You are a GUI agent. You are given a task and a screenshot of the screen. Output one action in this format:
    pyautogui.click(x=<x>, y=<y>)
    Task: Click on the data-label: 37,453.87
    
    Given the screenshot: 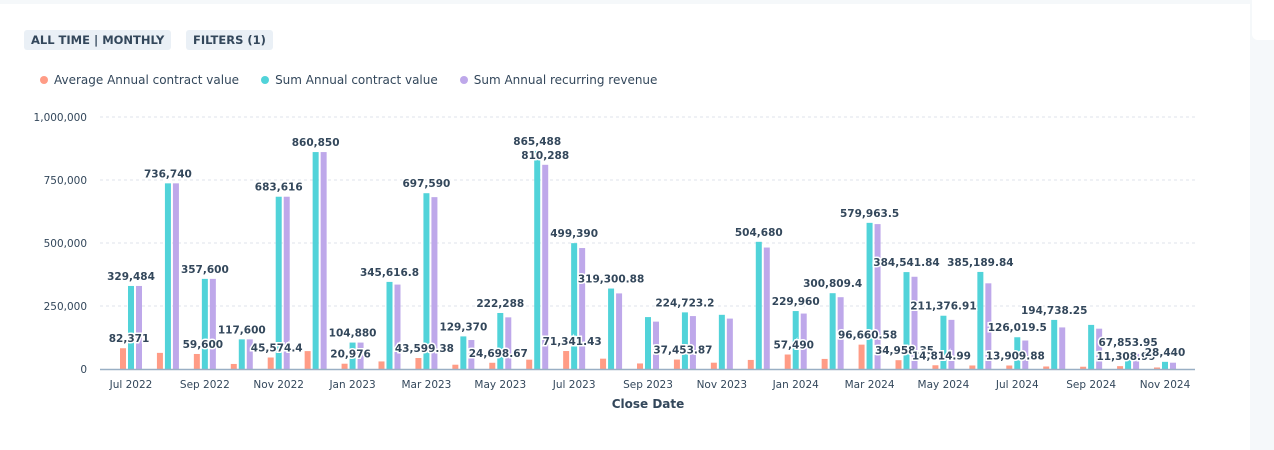 What is the action you would take?
    pyautogui.click(x=682, y=351)
    